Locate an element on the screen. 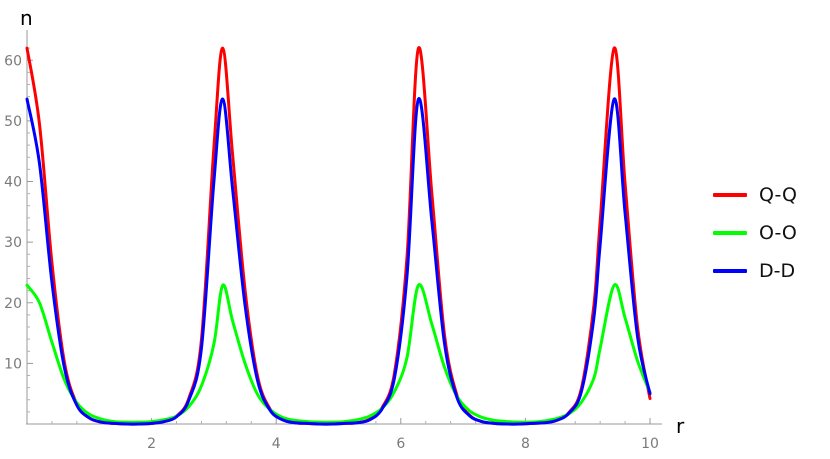 The image size is (830, 459). y-tick-label: 50 is located at coordinates (13, 122).